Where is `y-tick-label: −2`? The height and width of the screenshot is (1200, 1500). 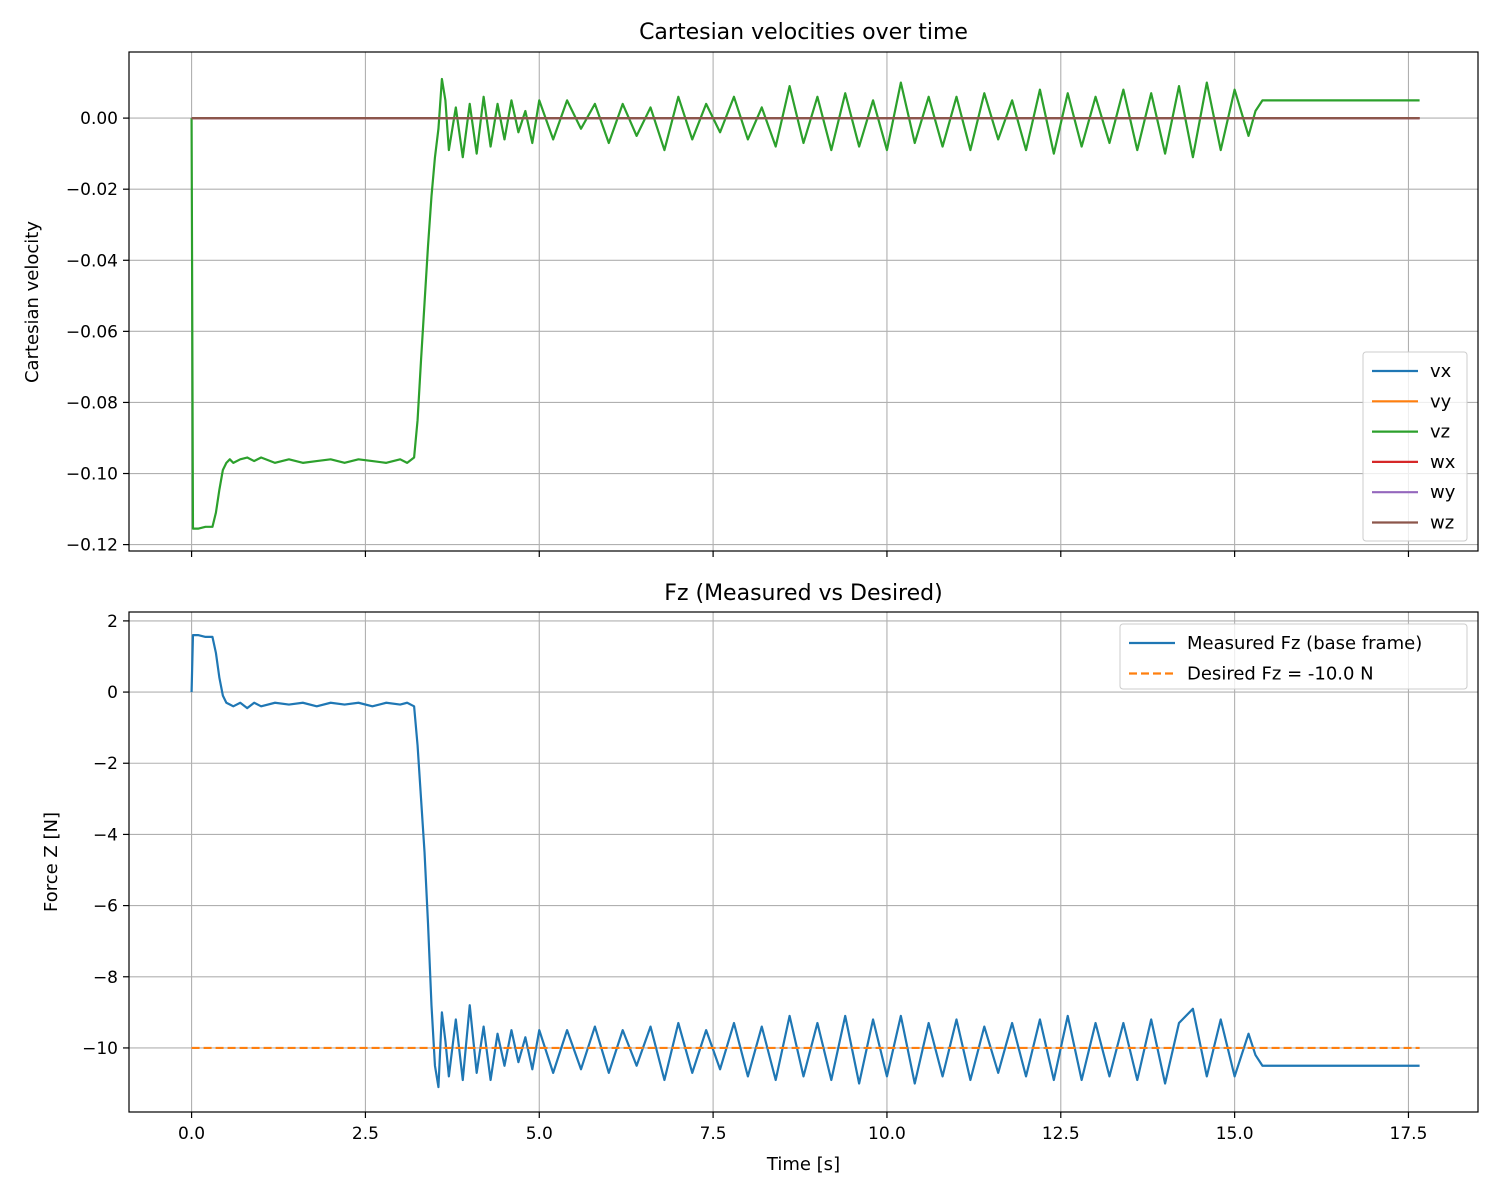
y-tick-label: −2 is located at coordinates (105, 764).